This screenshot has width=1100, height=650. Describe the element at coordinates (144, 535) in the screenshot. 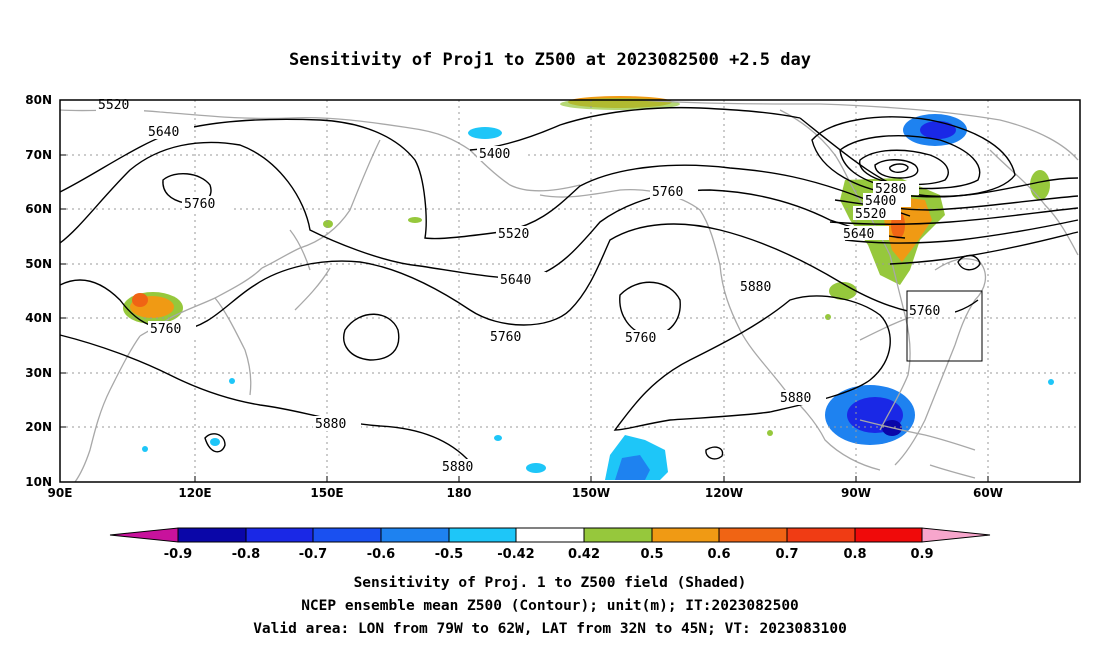

I see `colorbar-left-triangle` at that location.